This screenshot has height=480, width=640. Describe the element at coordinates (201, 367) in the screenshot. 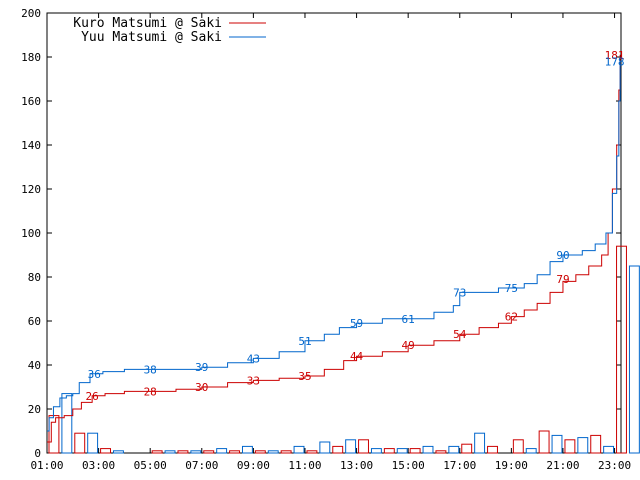

I see `point-label: 39` at that location.